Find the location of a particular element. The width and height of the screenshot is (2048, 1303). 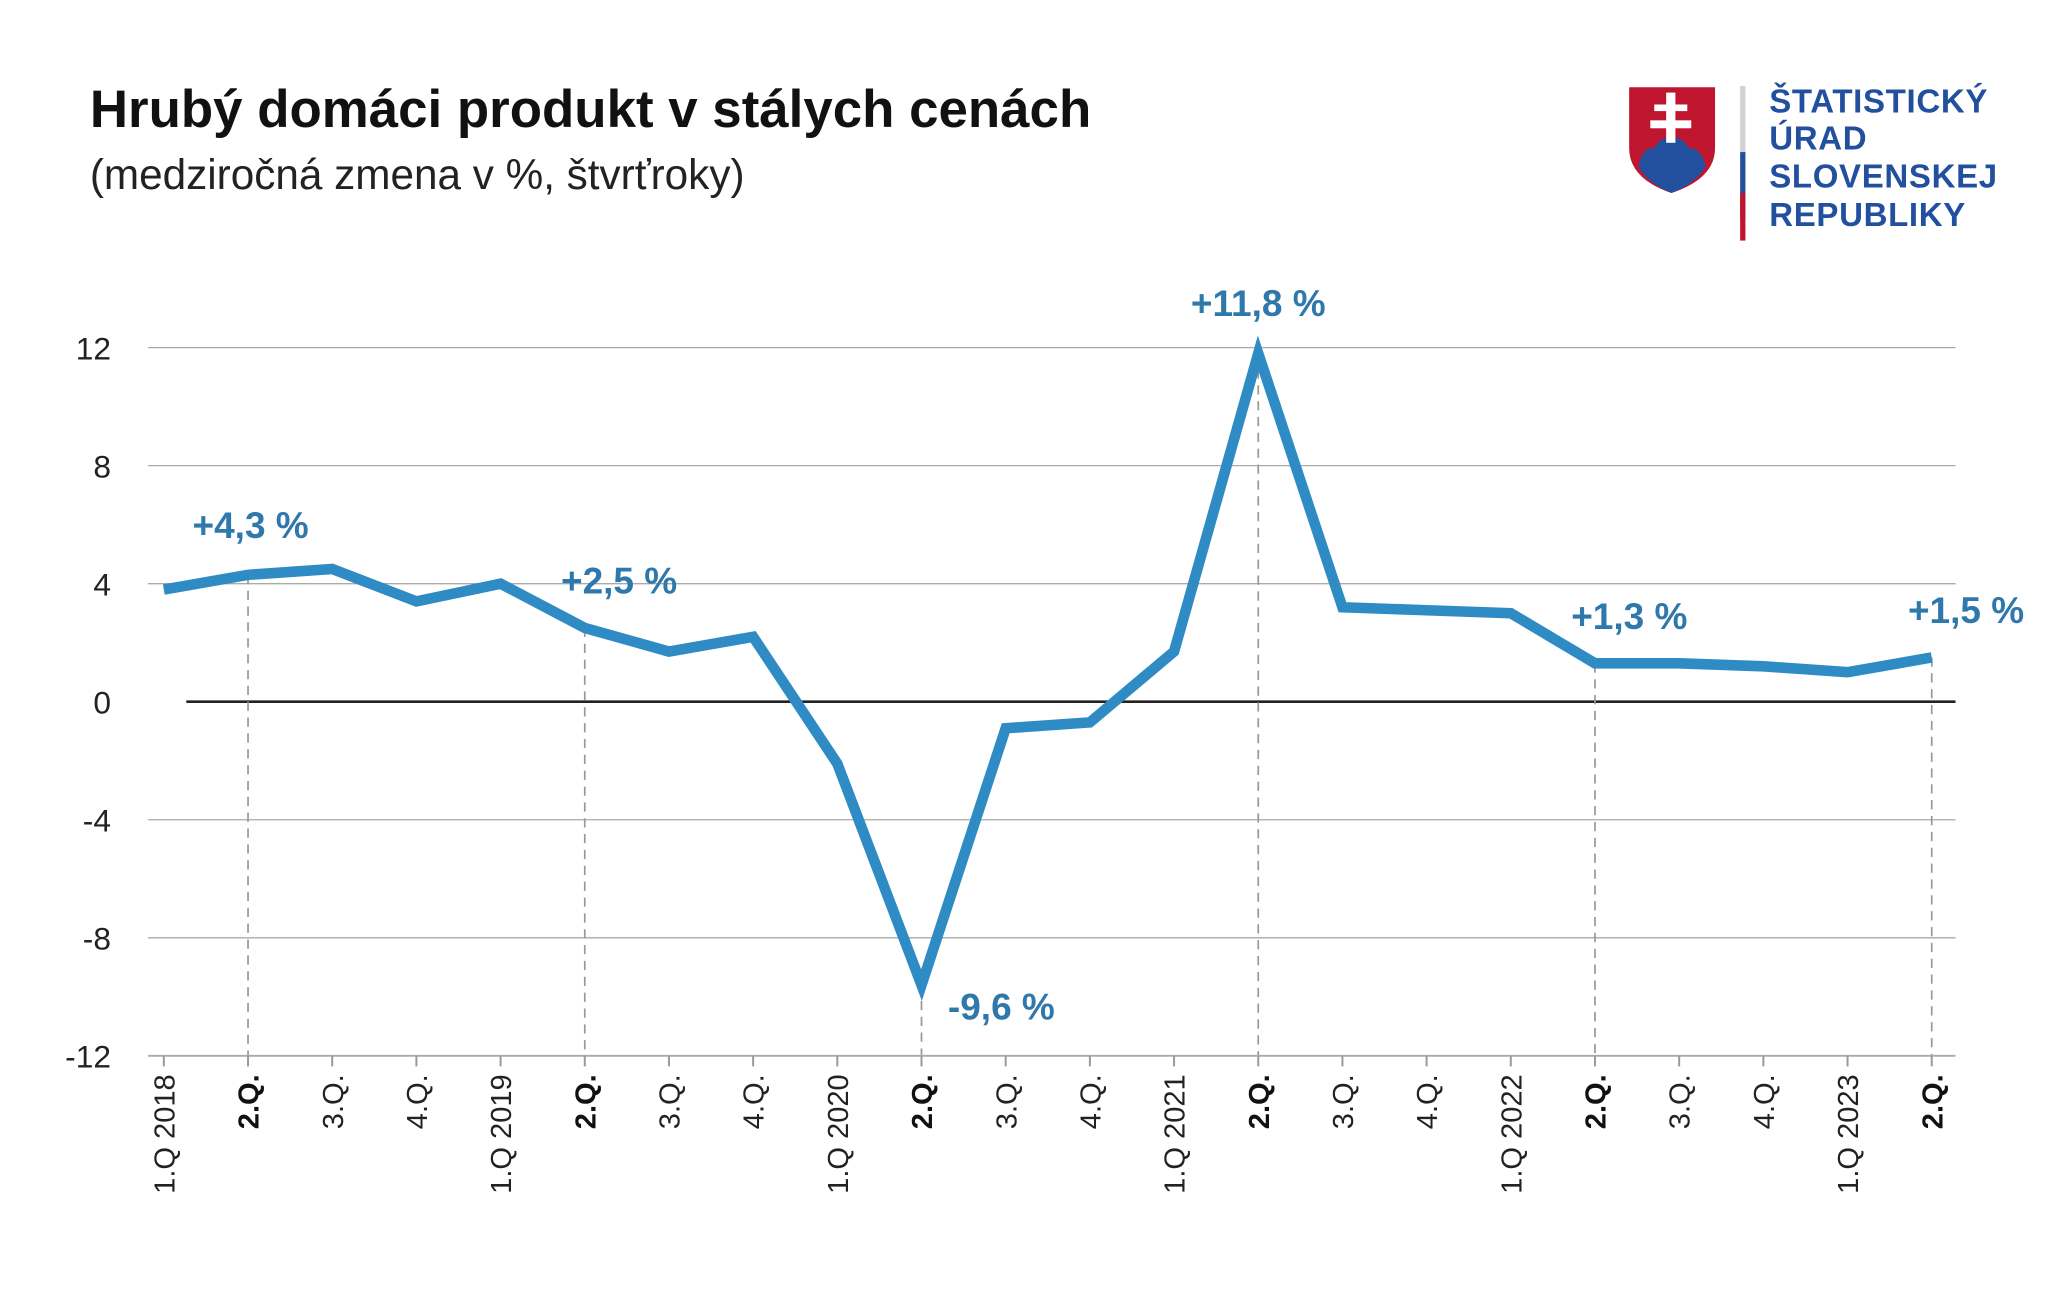

logo-line-4: REPUBLIKY is located at coordinates (1867, 214).